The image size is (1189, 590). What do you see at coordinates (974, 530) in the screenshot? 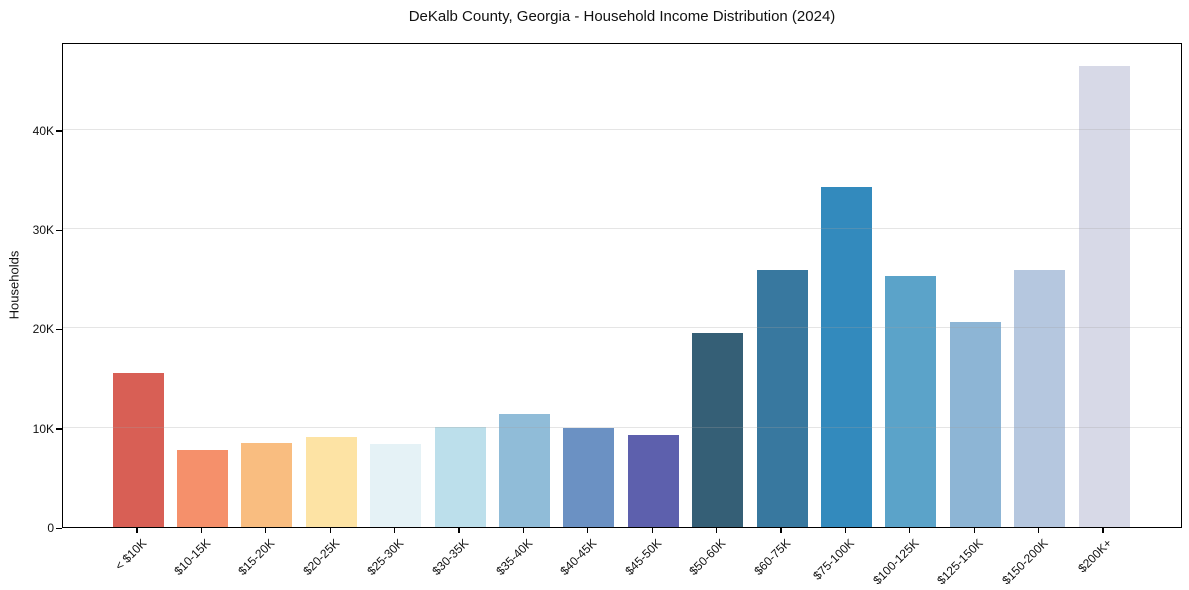
I see `x-tick-$125-150K` at bounding box center [974, 530].